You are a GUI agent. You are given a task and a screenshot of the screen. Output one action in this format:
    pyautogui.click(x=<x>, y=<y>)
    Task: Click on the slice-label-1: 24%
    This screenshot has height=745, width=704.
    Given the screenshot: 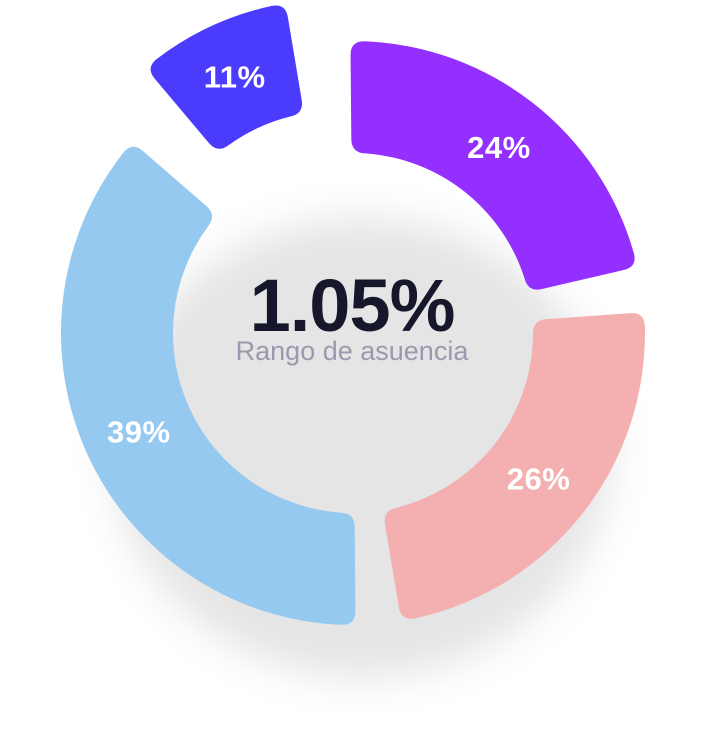 What is the action you would take?
    pyautogui.click(x=499, y=147)
    